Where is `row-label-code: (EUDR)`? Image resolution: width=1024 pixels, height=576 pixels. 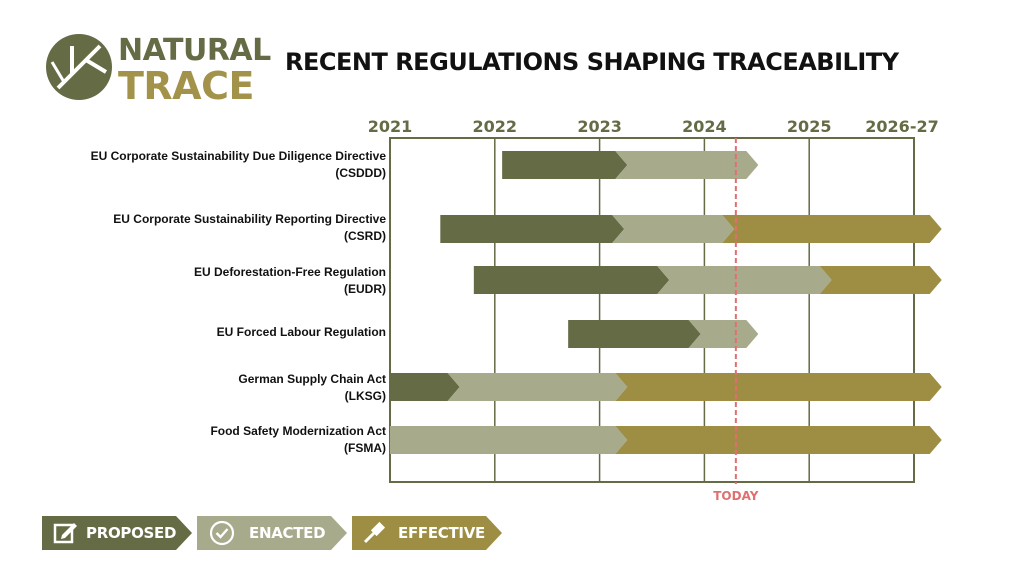 row-label-code: (EUDR) is located at coordinates (365, 289).